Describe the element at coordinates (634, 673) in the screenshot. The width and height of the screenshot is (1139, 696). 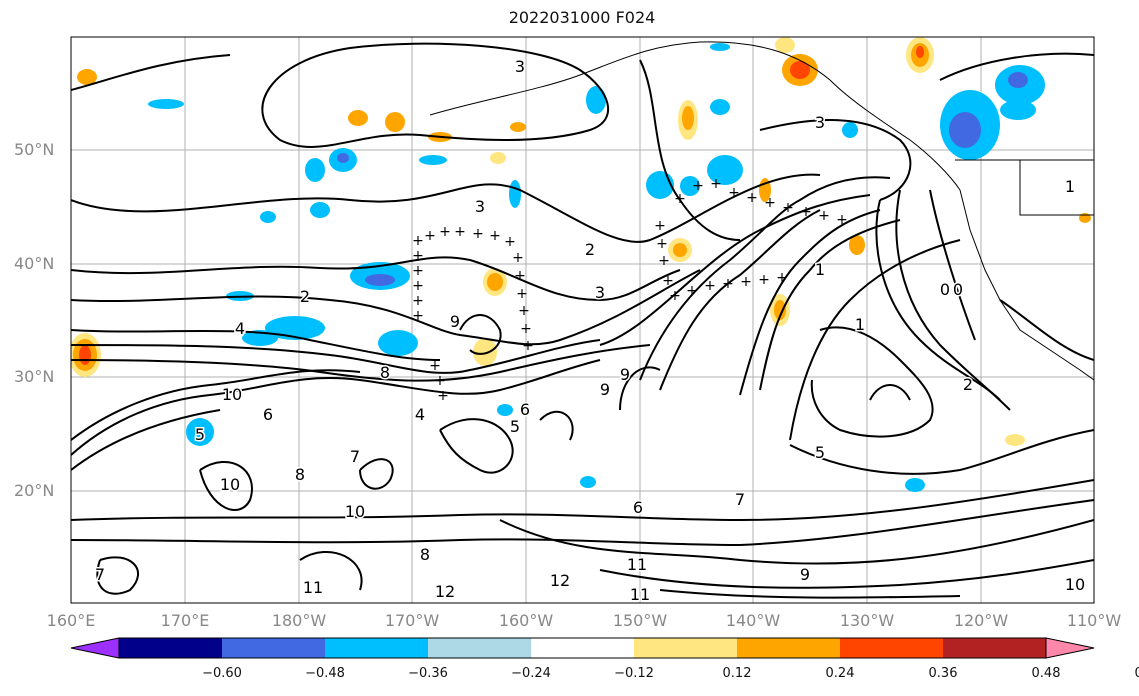
I see `colorbar-tick-label: −0.12` at that location.